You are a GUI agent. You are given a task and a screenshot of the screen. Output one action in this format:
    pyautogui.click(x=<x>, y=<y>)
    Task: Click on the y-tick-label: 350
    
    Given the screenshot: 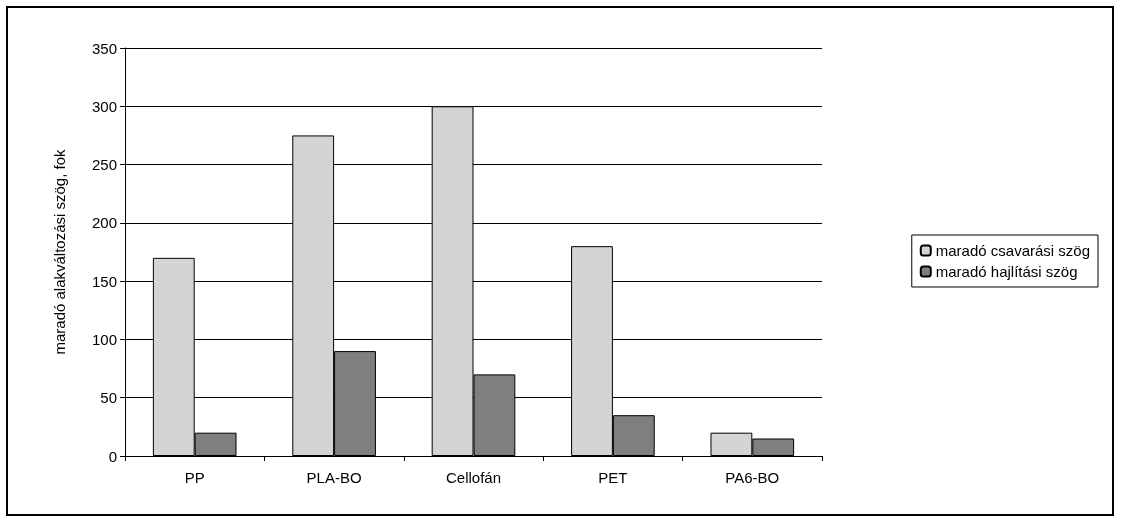 What is the action you would take?
    pyautogui.click(x=104, y=48)
    